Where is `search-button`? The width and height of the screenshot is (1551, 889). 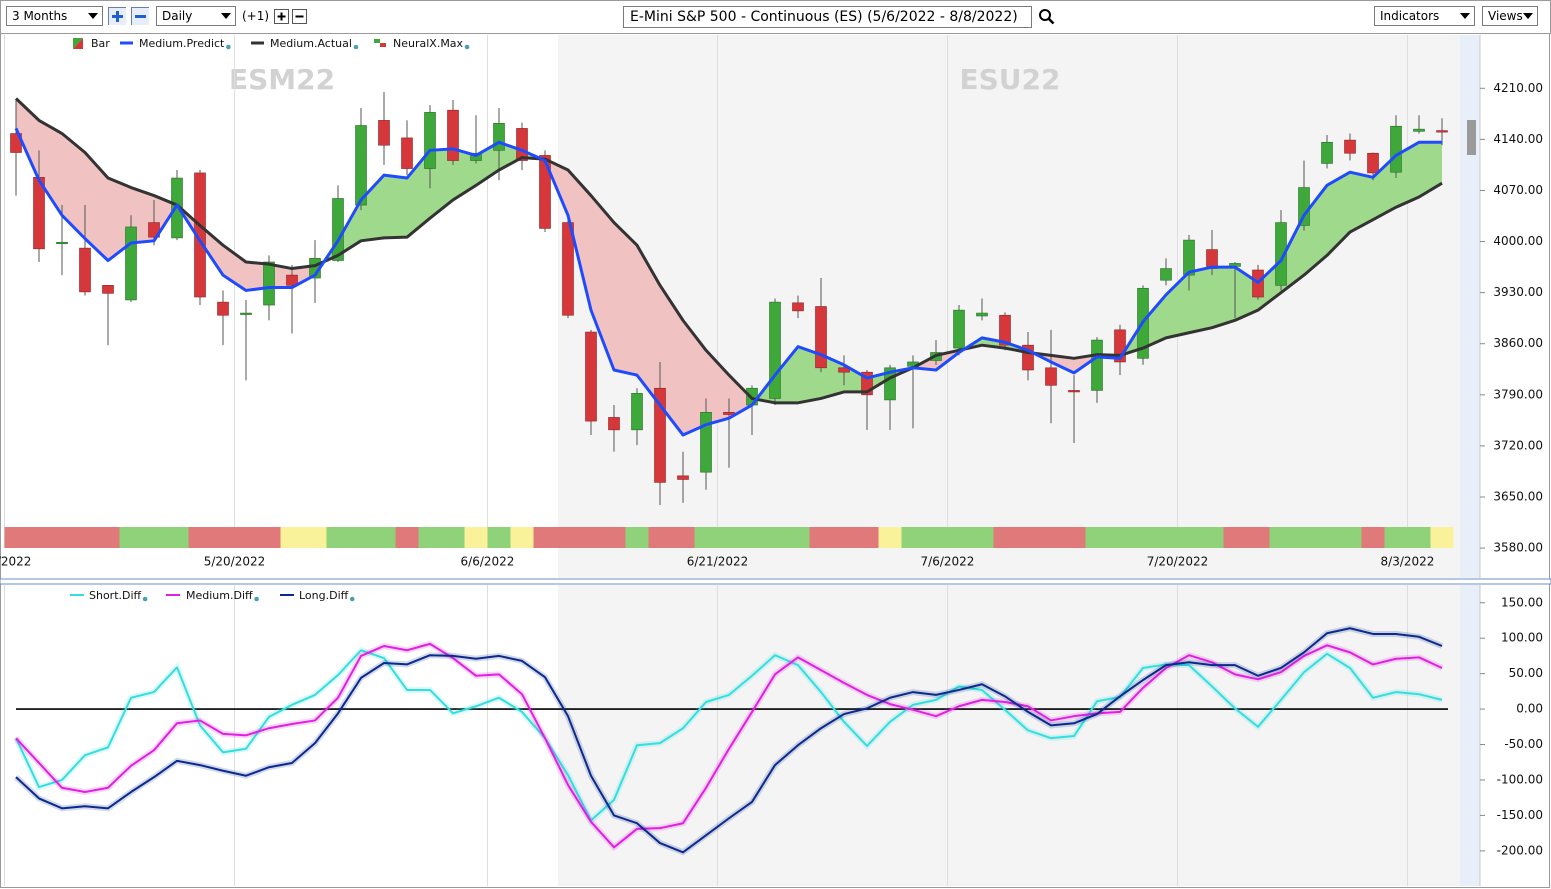 search-button is located at coordinates (1047, 17).